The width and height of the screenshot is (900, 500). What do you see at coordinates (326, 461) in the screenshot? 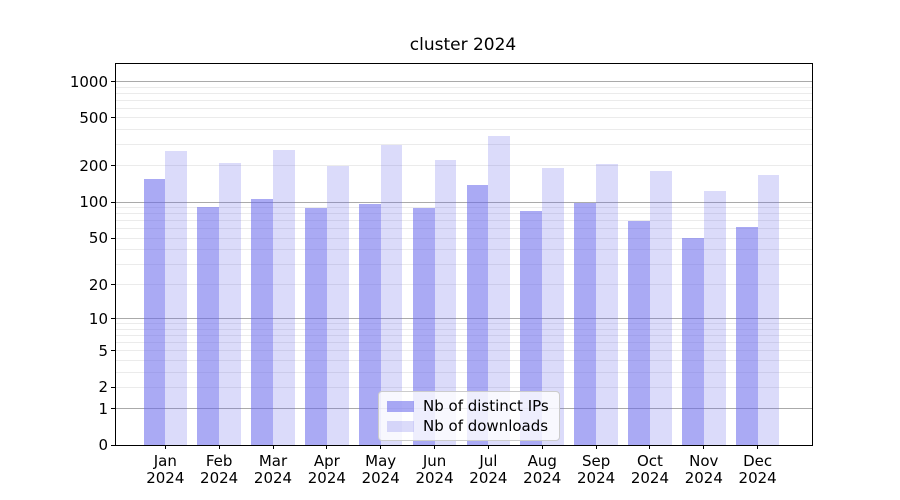
I see `x-tick-month: Apr` at bounding box center [326, 461].